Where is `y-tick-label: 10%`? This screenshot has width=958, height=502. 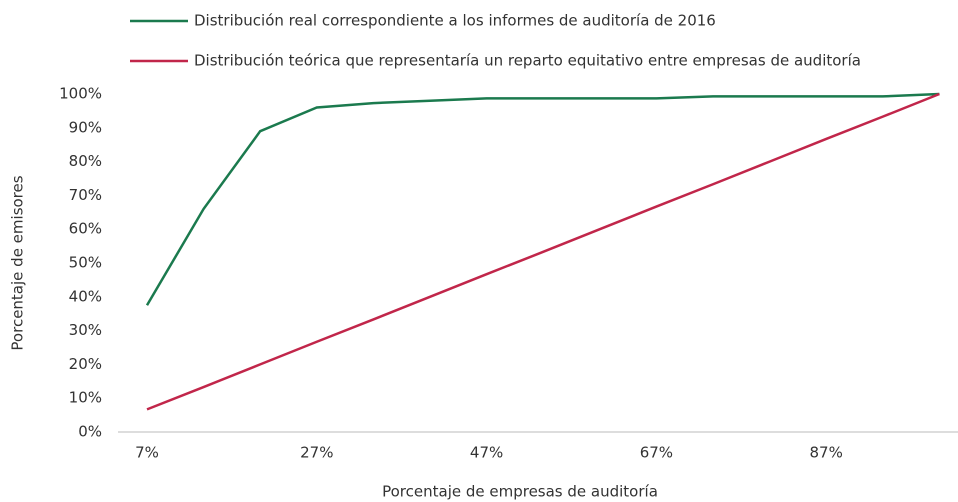
y-tick-label: 10% is located at coordinates (85, 398).